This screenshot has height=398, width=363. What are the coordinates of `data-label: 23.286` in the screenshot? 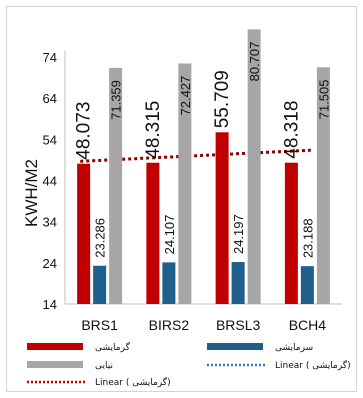 It's located at (100, 238).